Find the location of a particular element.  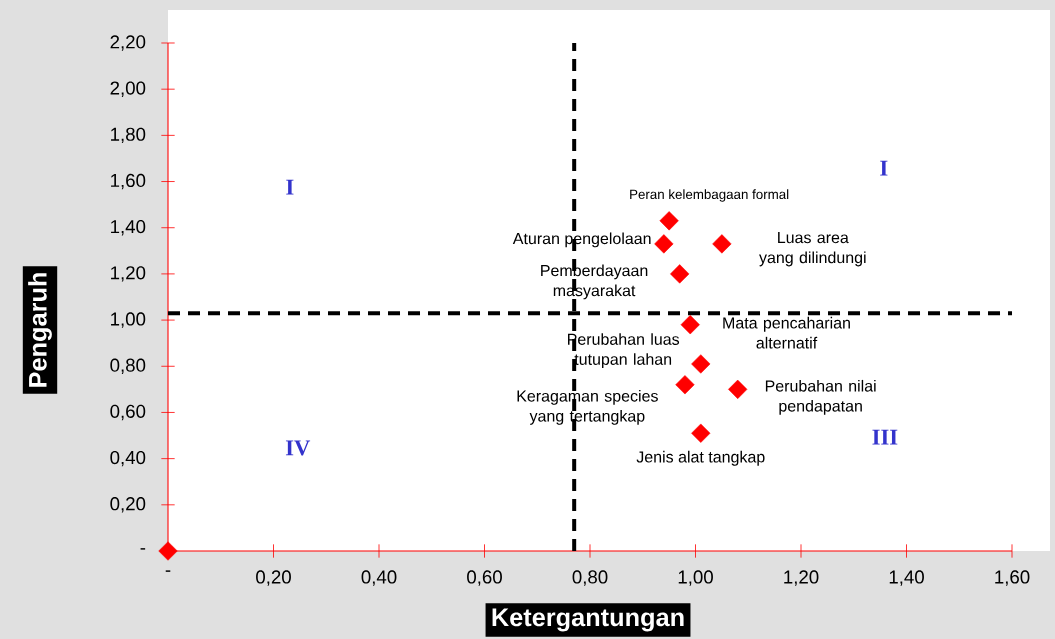

x-tick-label: 1,60 is located at coordinates (1012, 578).